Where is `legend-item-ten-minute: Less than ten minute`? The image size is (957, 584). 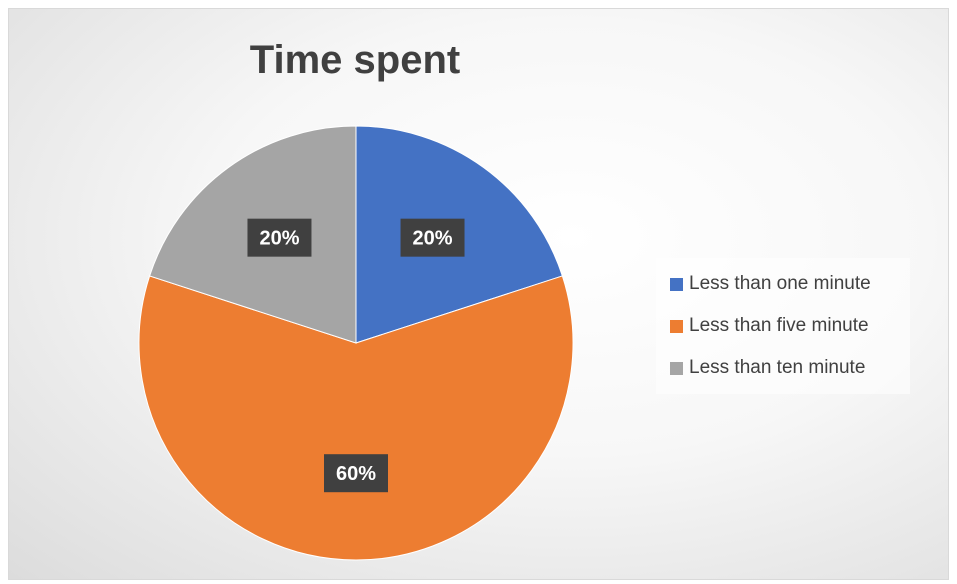
legend-item-ten-minute: Less than ten minute is located at coordinates (767, 368).